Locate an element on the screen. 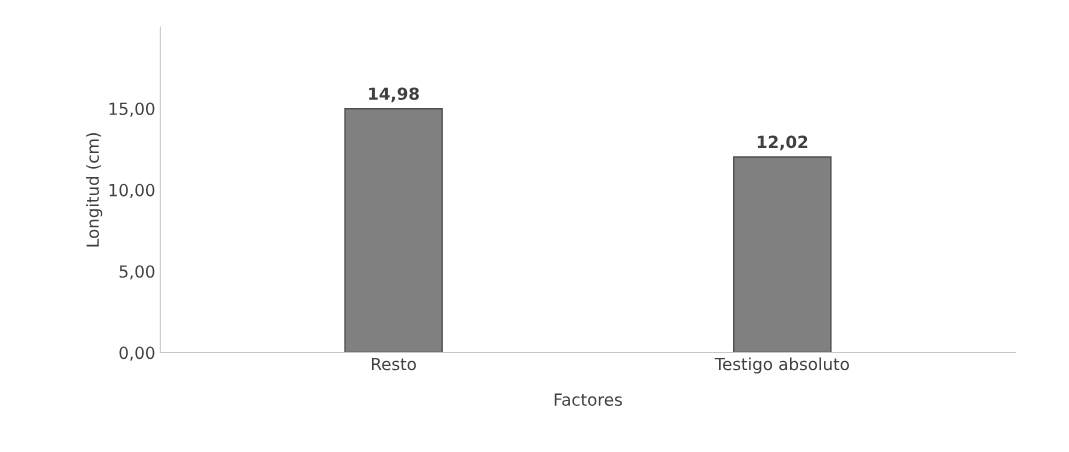 This screenshot has height=452, width=1069. data-label: 14,98 is located at coordinates (394, 95).